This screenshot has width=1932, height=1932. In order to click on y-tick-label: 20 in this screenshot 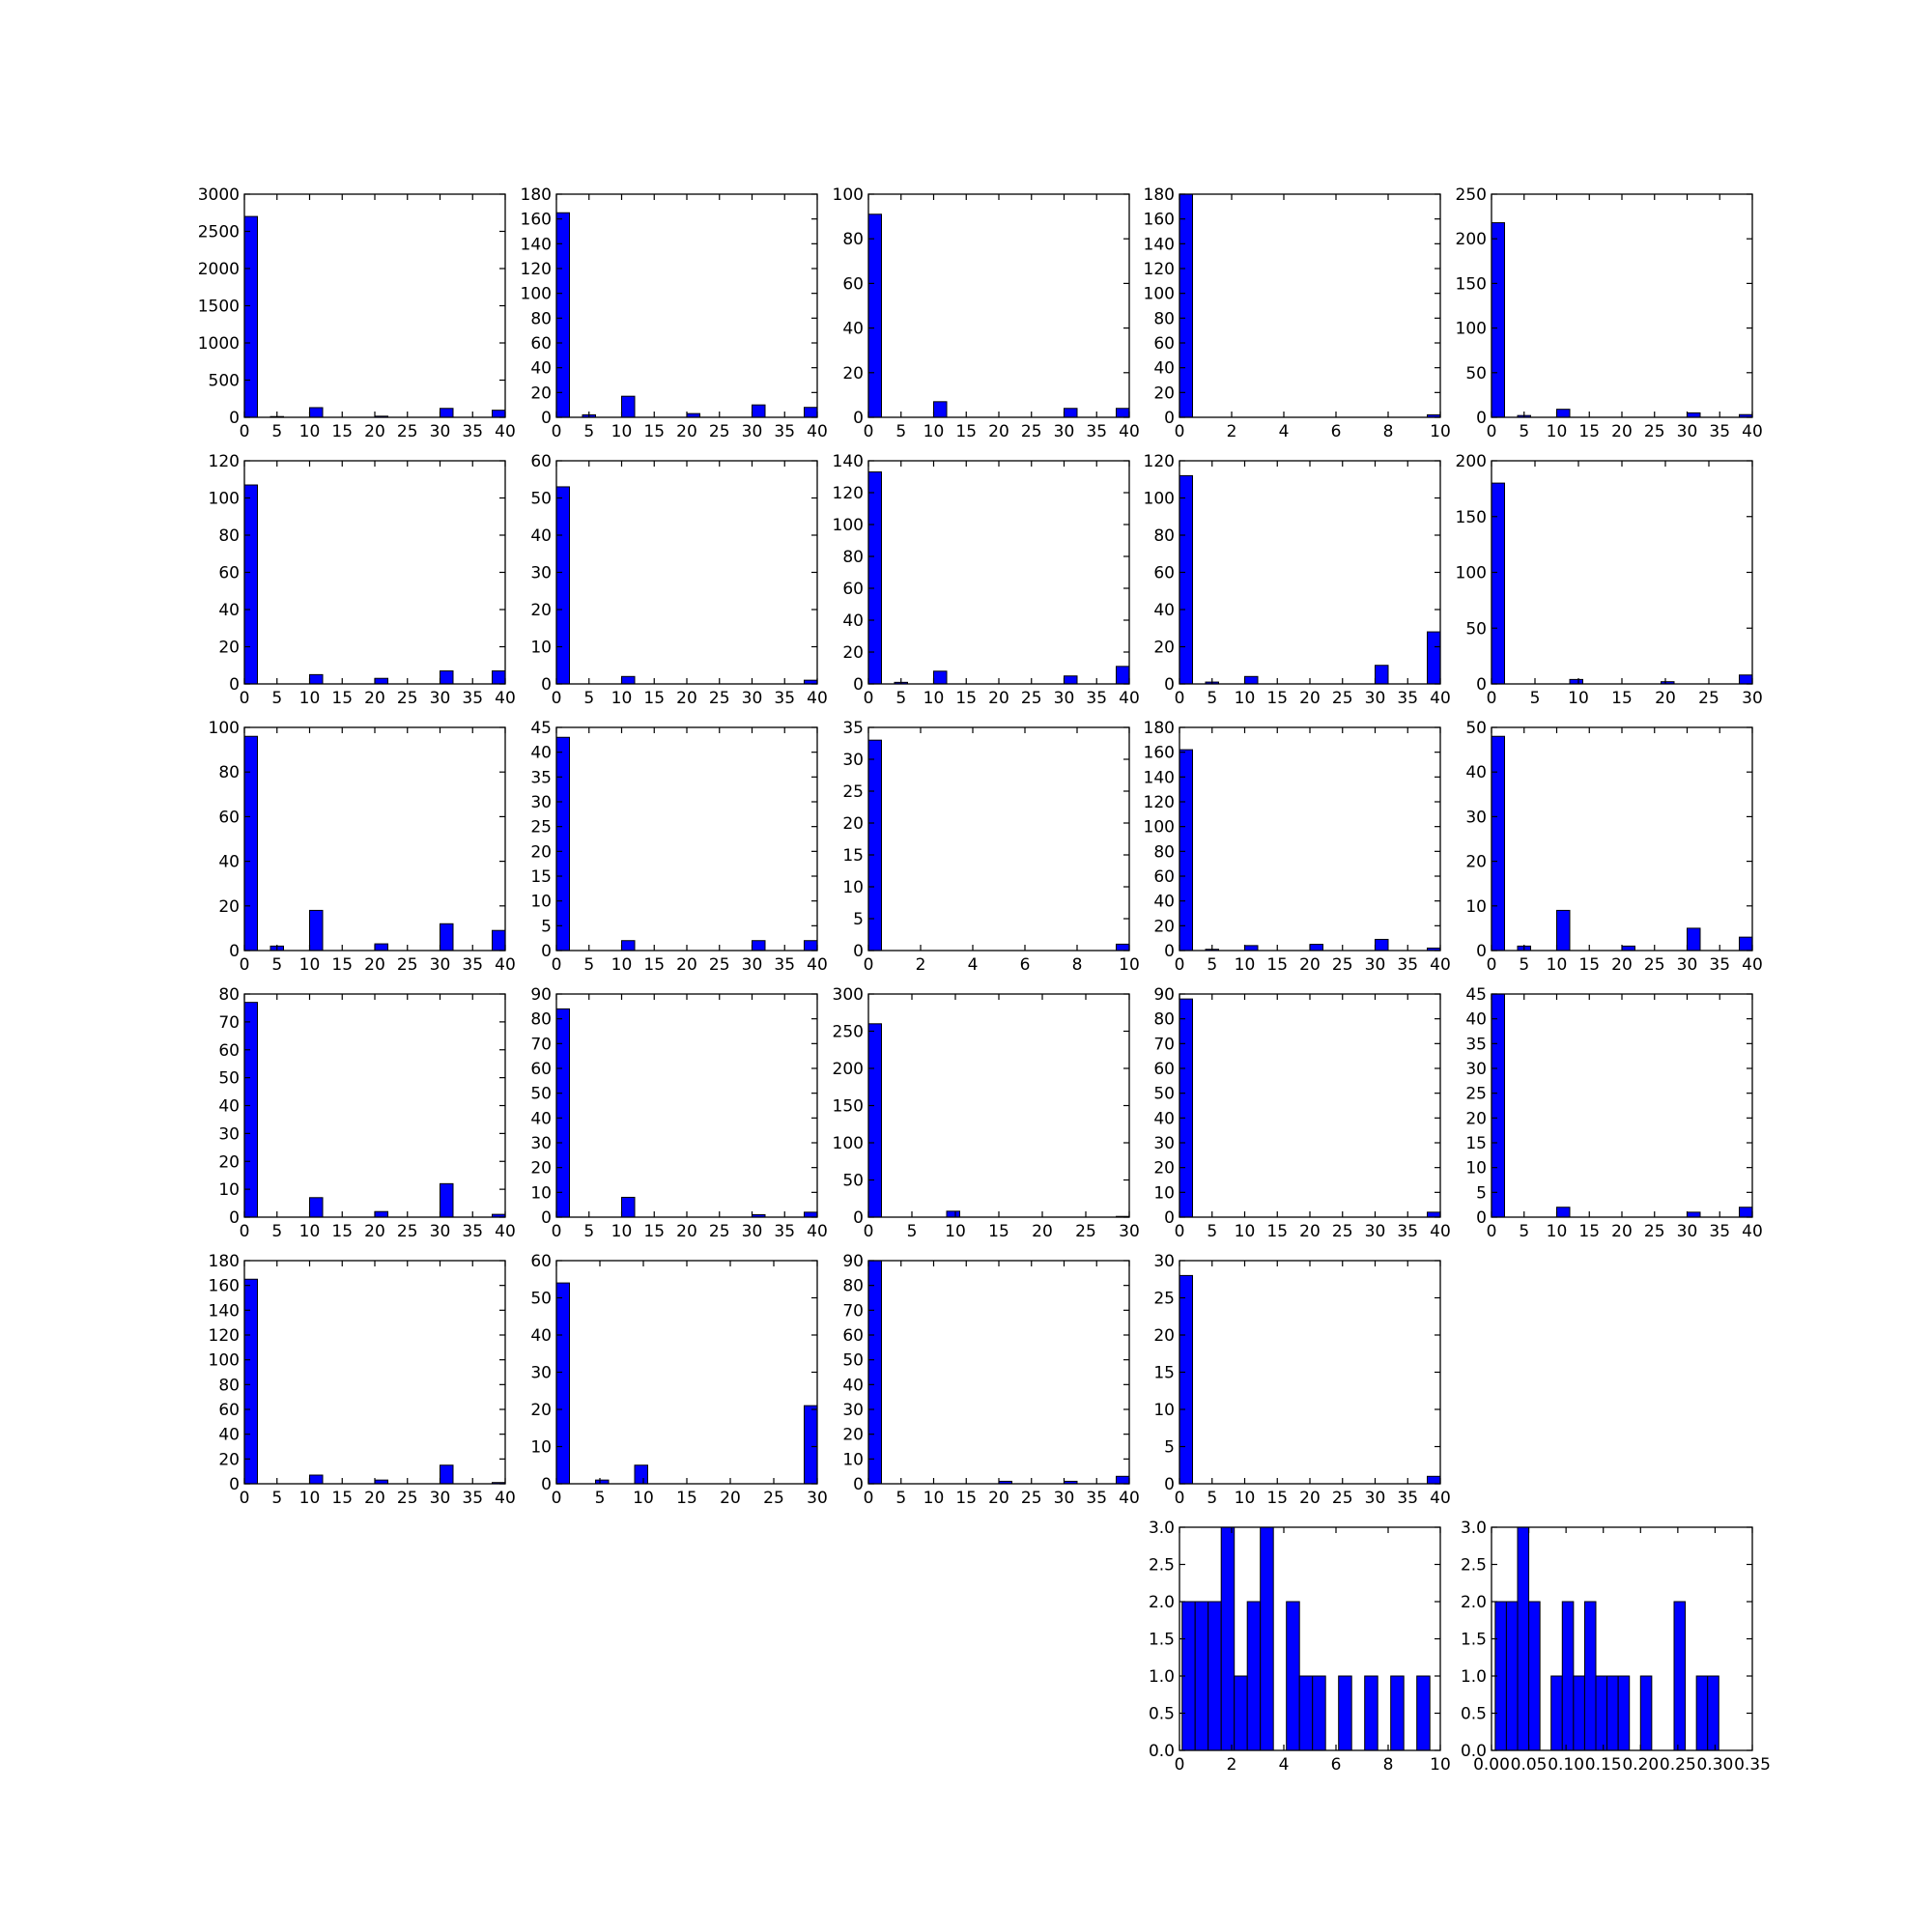, I will do `click(1164, 393)`.